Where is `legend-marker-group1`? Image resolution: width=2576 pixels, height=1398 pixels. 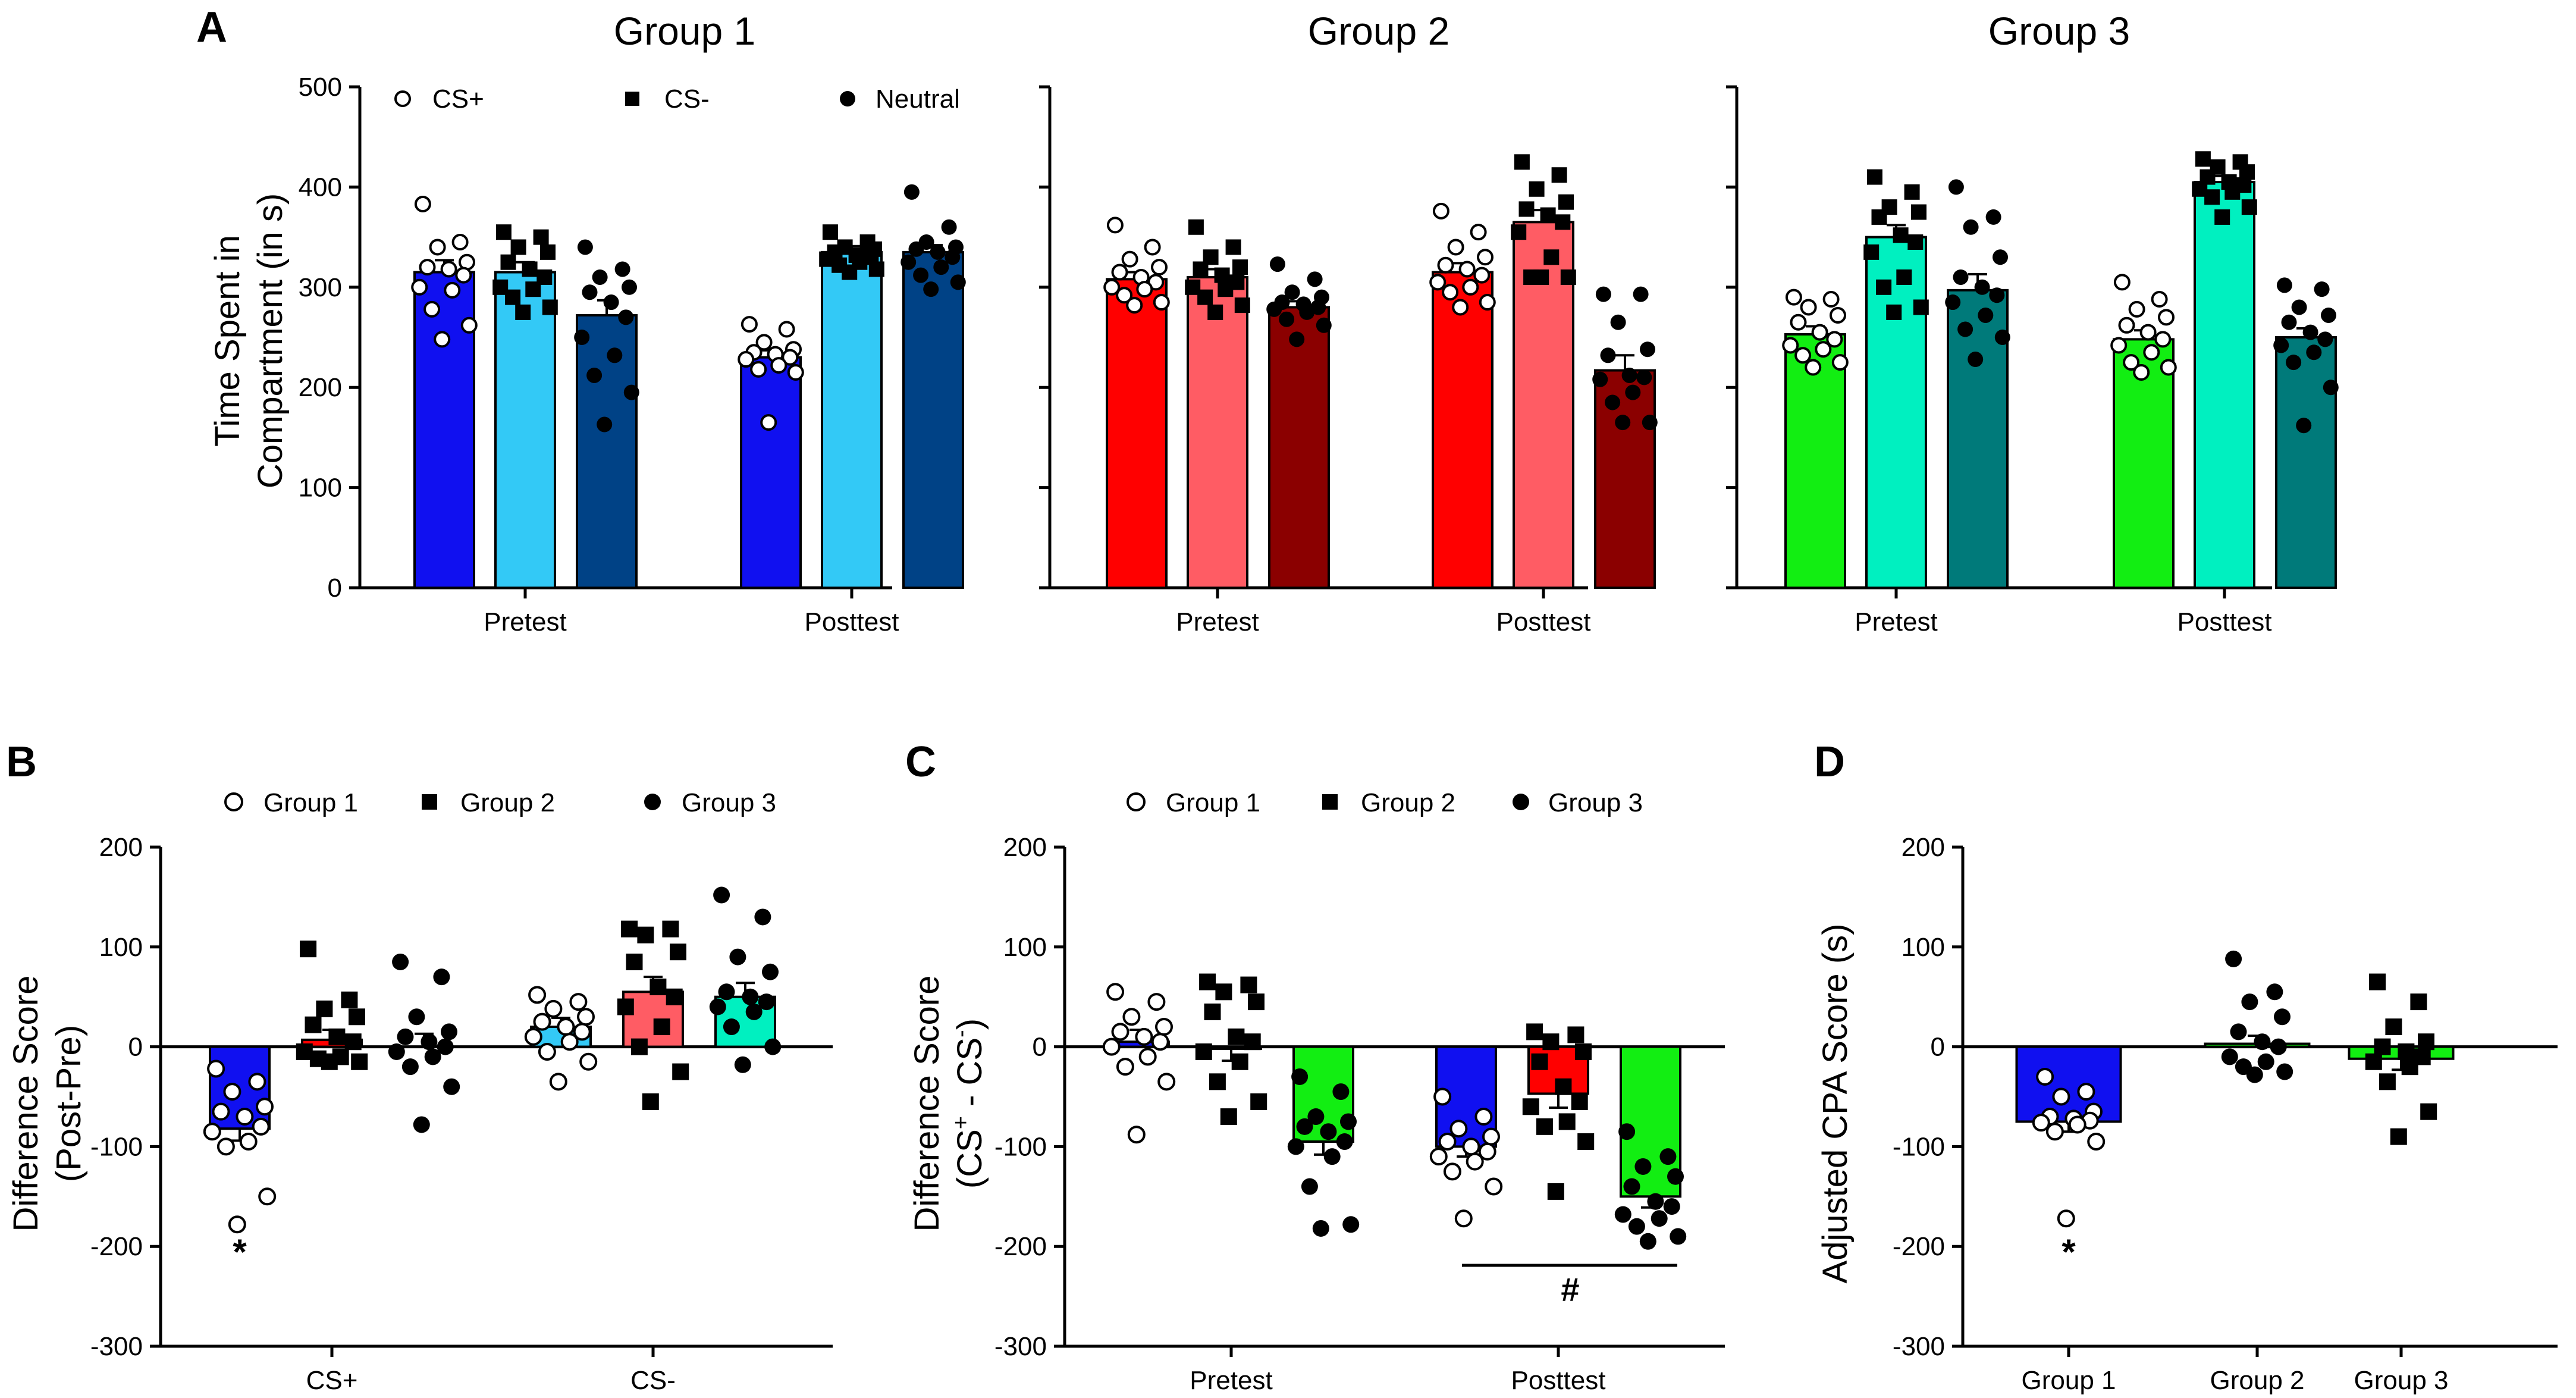
legend-marker-group1 is located at coordinates (233, 802).